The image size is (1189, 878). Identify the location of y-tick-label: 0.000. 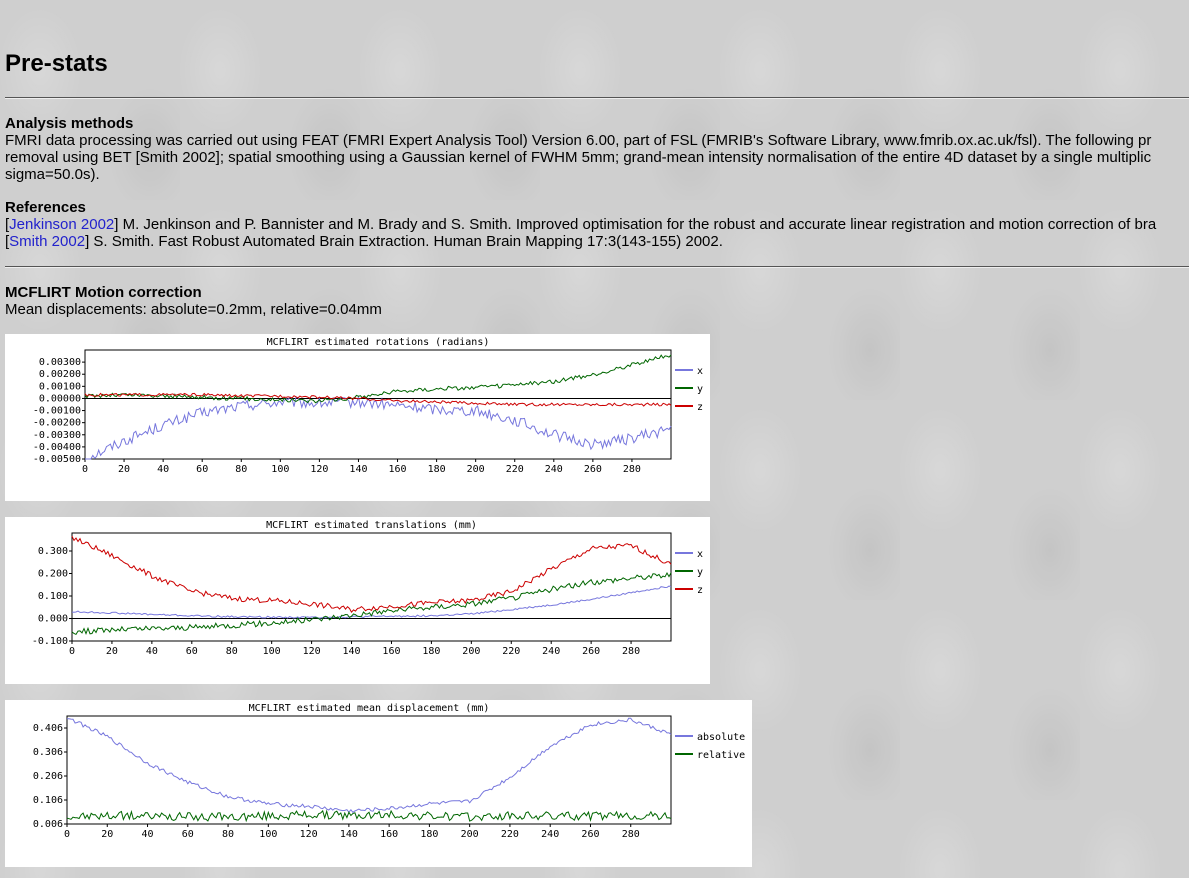
(53, 619).